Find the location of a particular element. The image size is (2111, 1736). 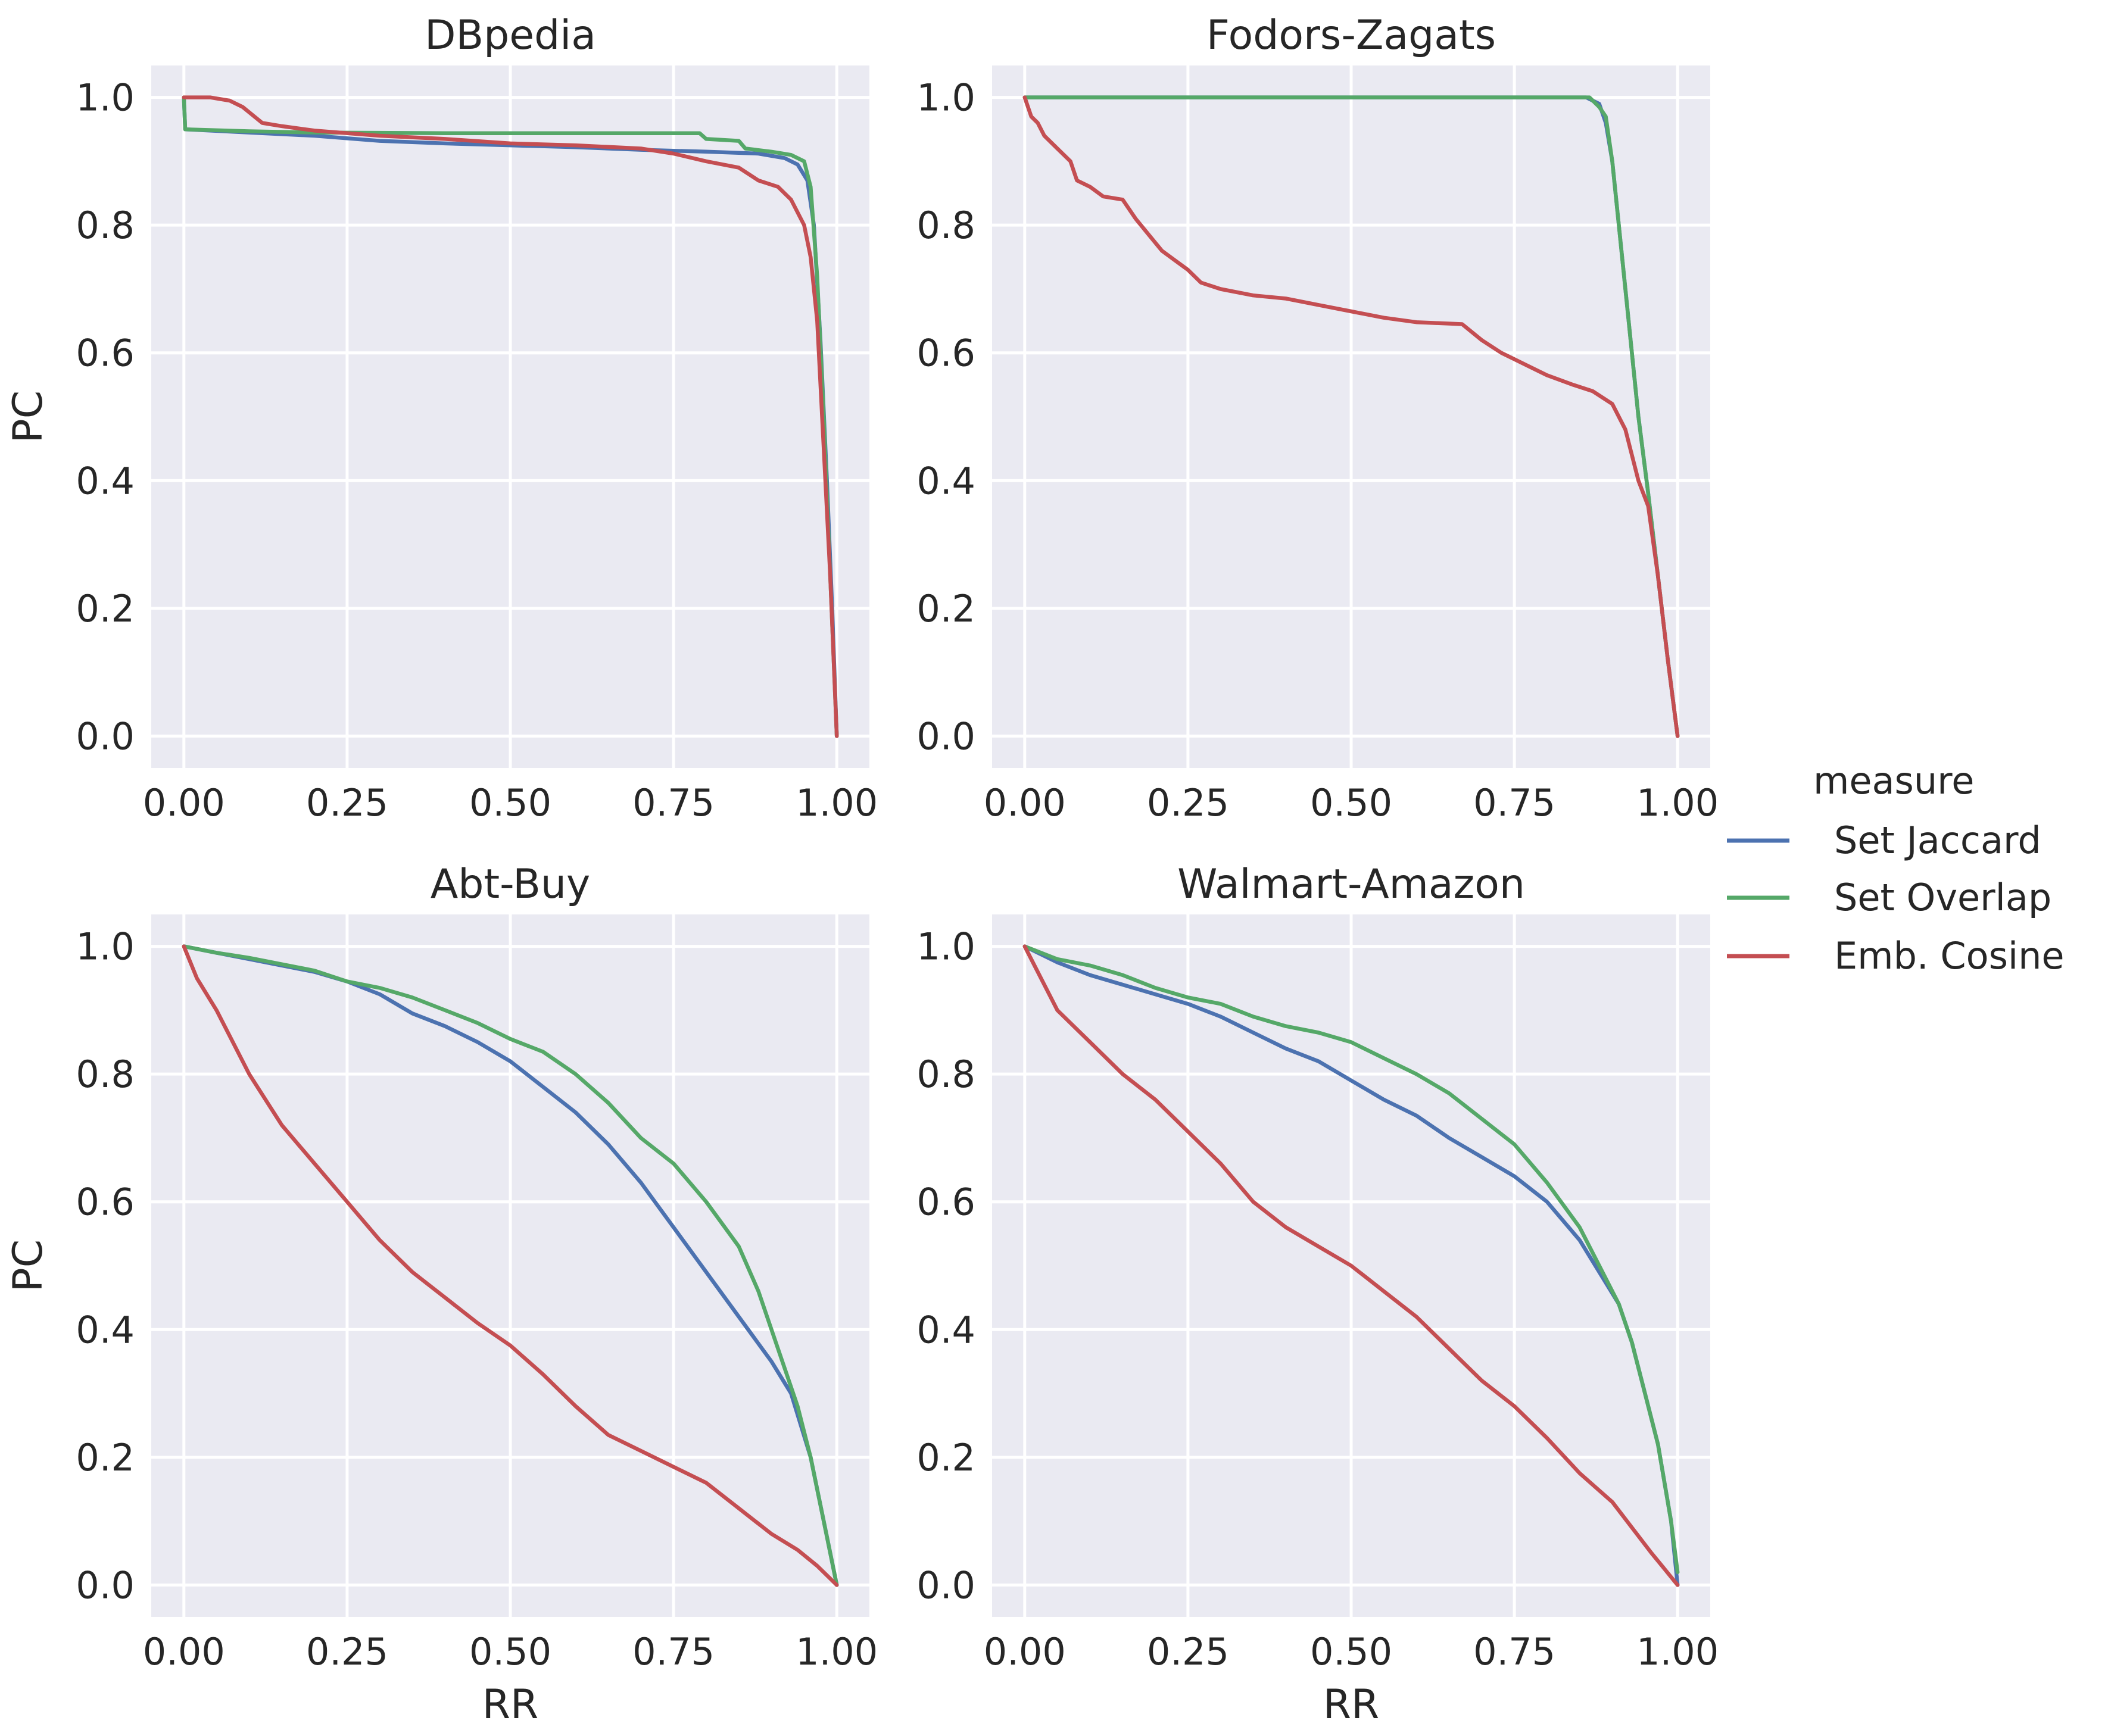

panel-title: Abt-Buy is located at coordinates (510, 884).